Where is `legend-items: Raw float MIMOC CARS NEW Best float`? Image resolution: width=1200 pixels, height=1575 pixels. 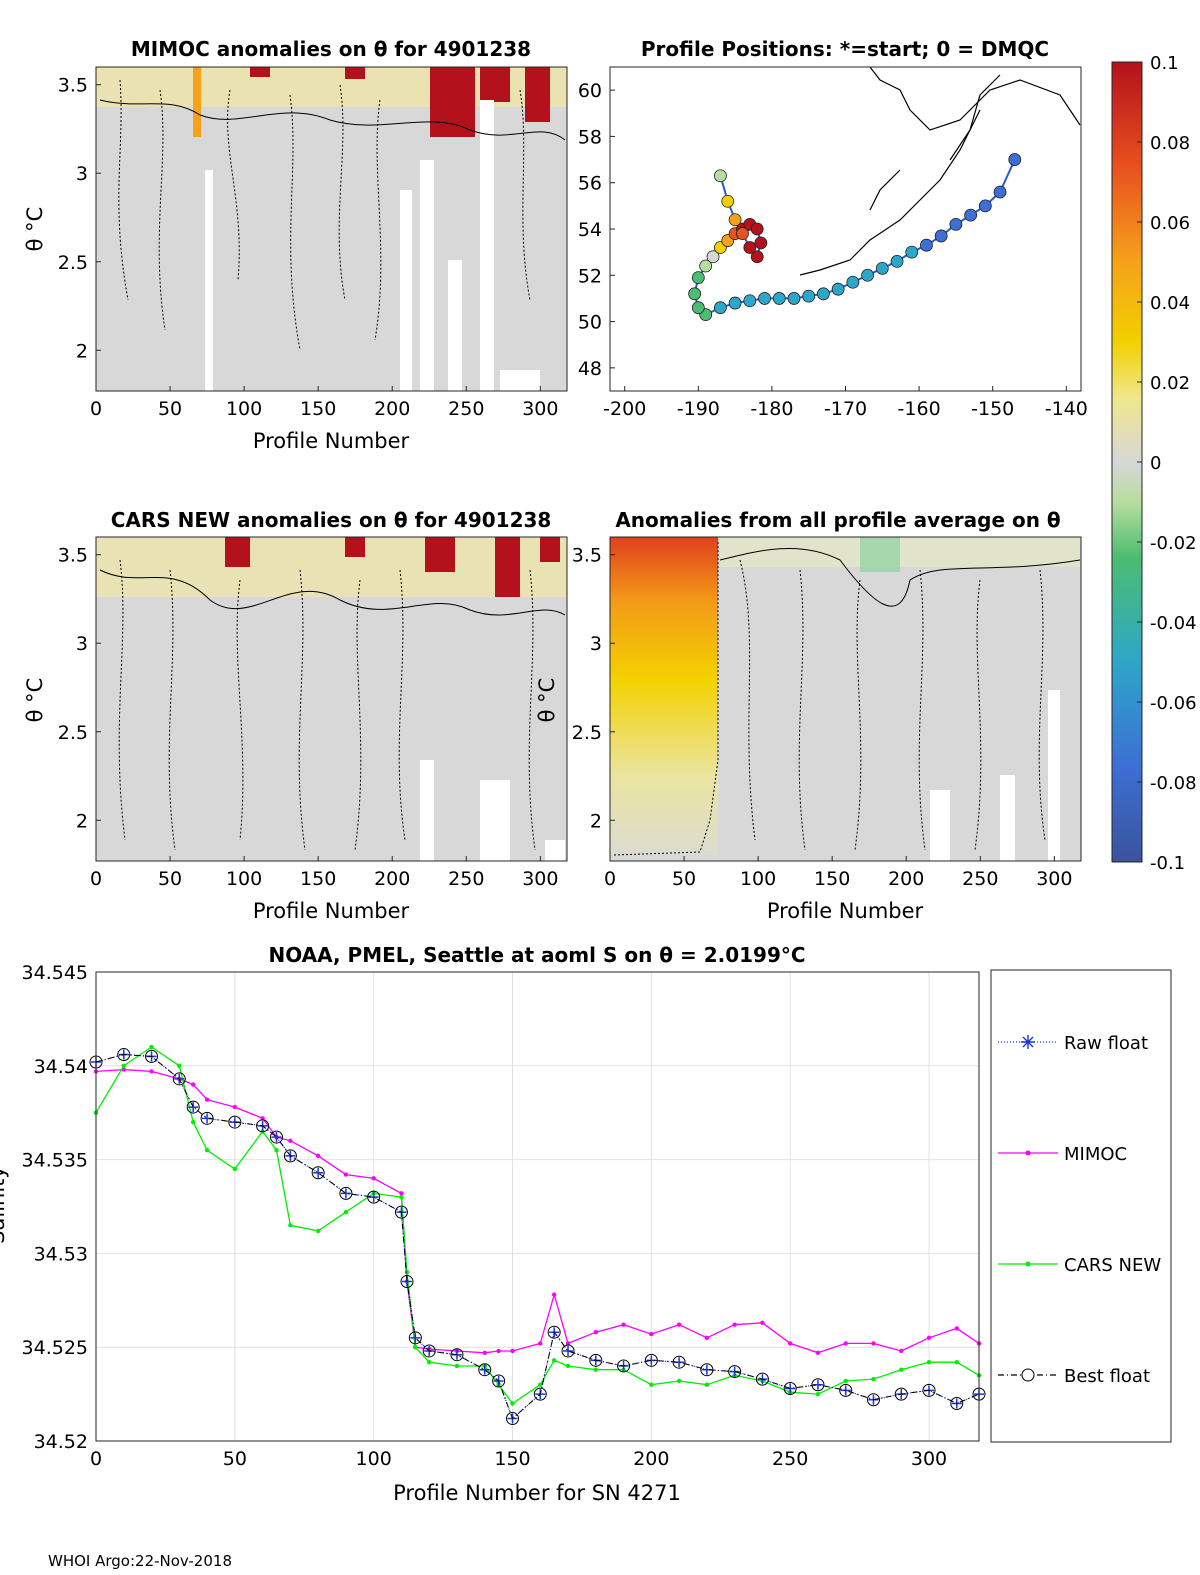
legend-items: Raw float MIMOC CARS NEW Best float is located at coordinates (1079, 1210).